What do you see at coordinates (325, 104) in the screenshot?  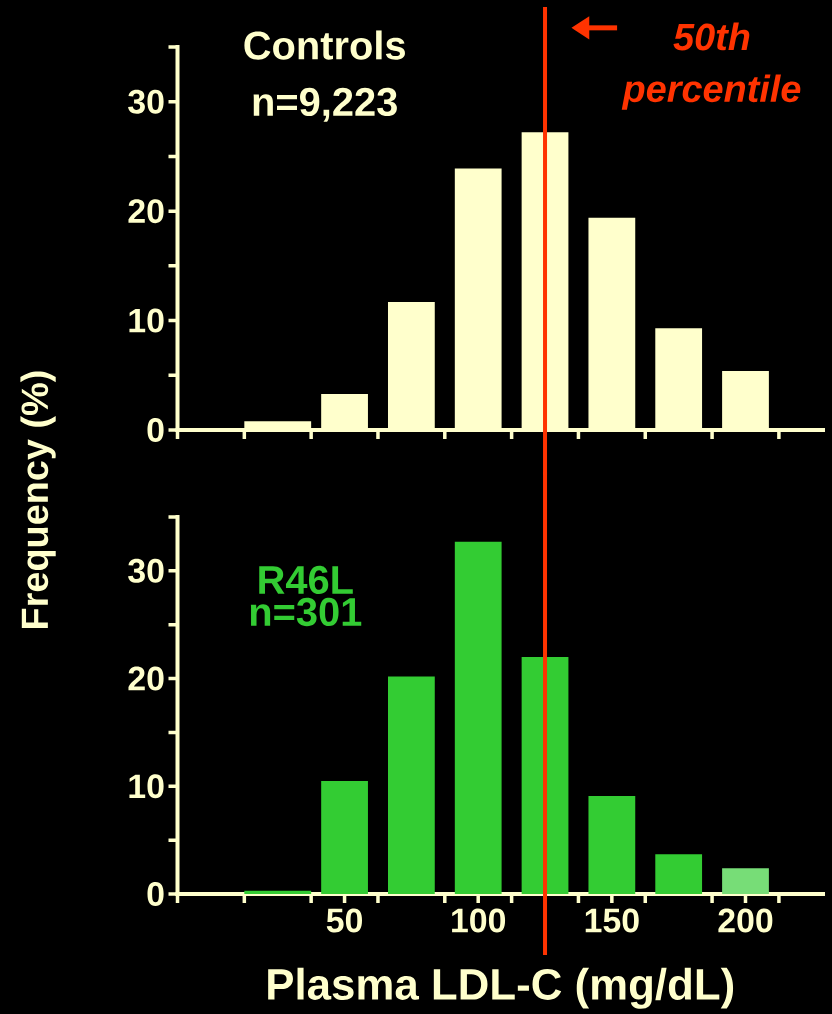 I see `text: n=9,223` at bounding box center [325, 104].